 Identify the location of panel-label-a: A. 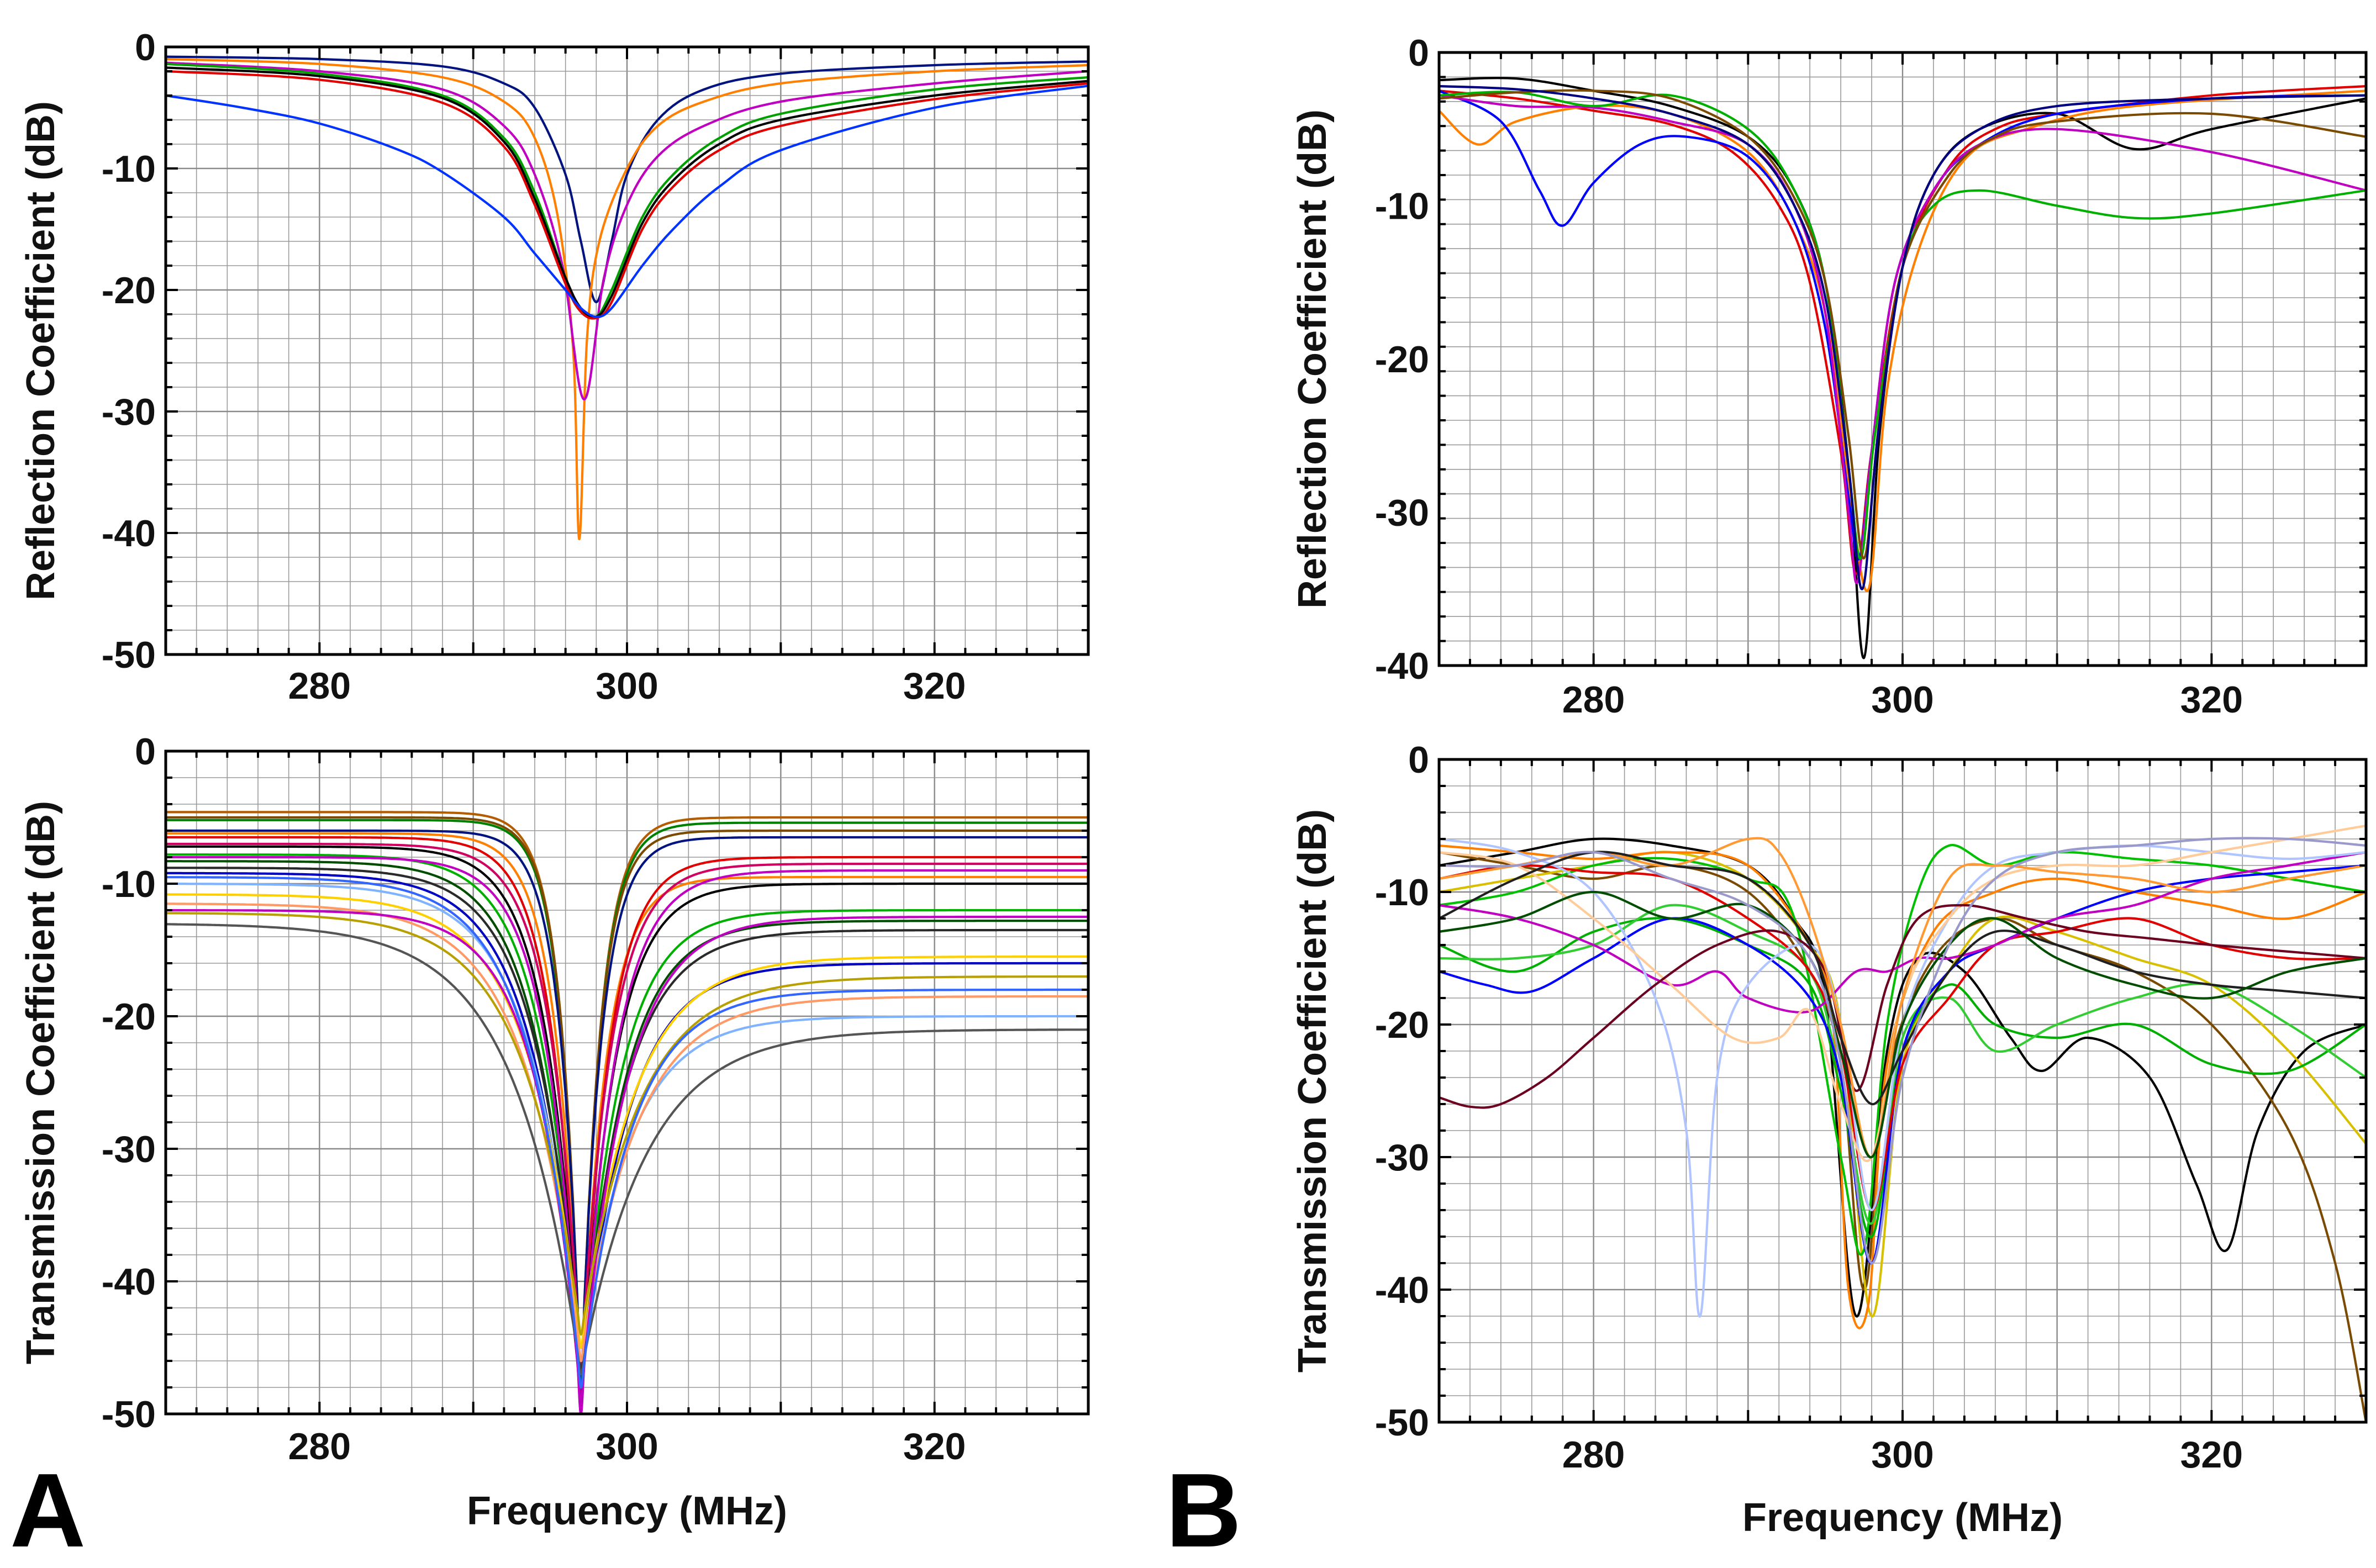
(48, 1510).